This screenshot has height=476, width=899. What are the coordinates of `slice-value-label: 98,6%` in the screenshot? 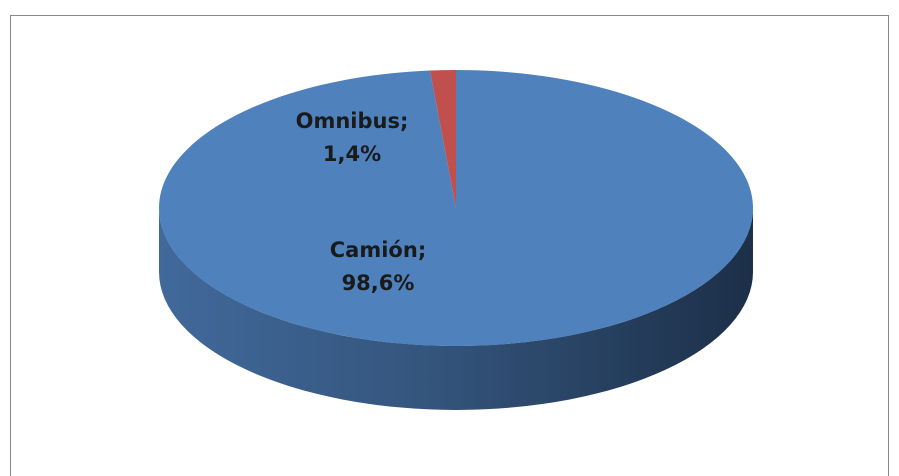 It's located at (378, 283).